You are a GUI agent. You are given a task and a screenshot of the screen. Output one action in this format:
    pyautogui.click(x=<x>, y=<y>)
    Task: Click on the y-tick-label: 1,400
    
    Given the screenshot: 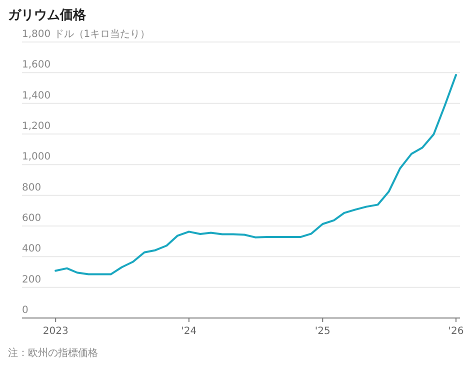 What is the action you would take?
    pyautogui.click(x=36, y=96)
    